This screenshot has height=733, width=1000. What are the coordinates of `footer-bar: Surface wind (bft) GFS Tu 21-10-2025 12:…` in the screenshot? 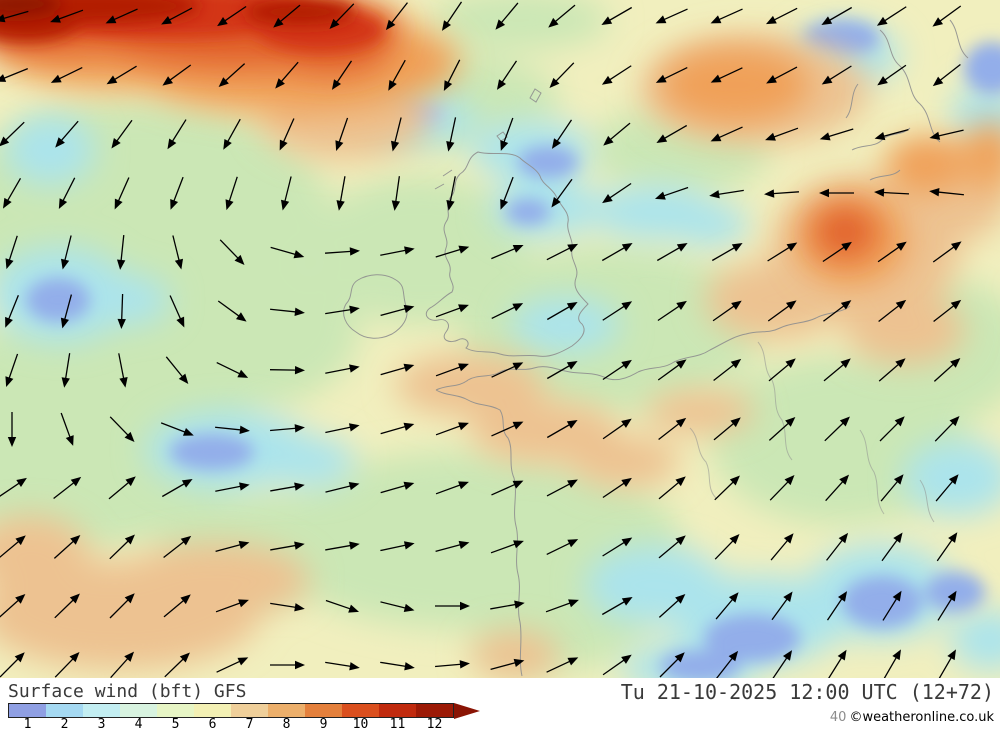 It's located at (500, 705).